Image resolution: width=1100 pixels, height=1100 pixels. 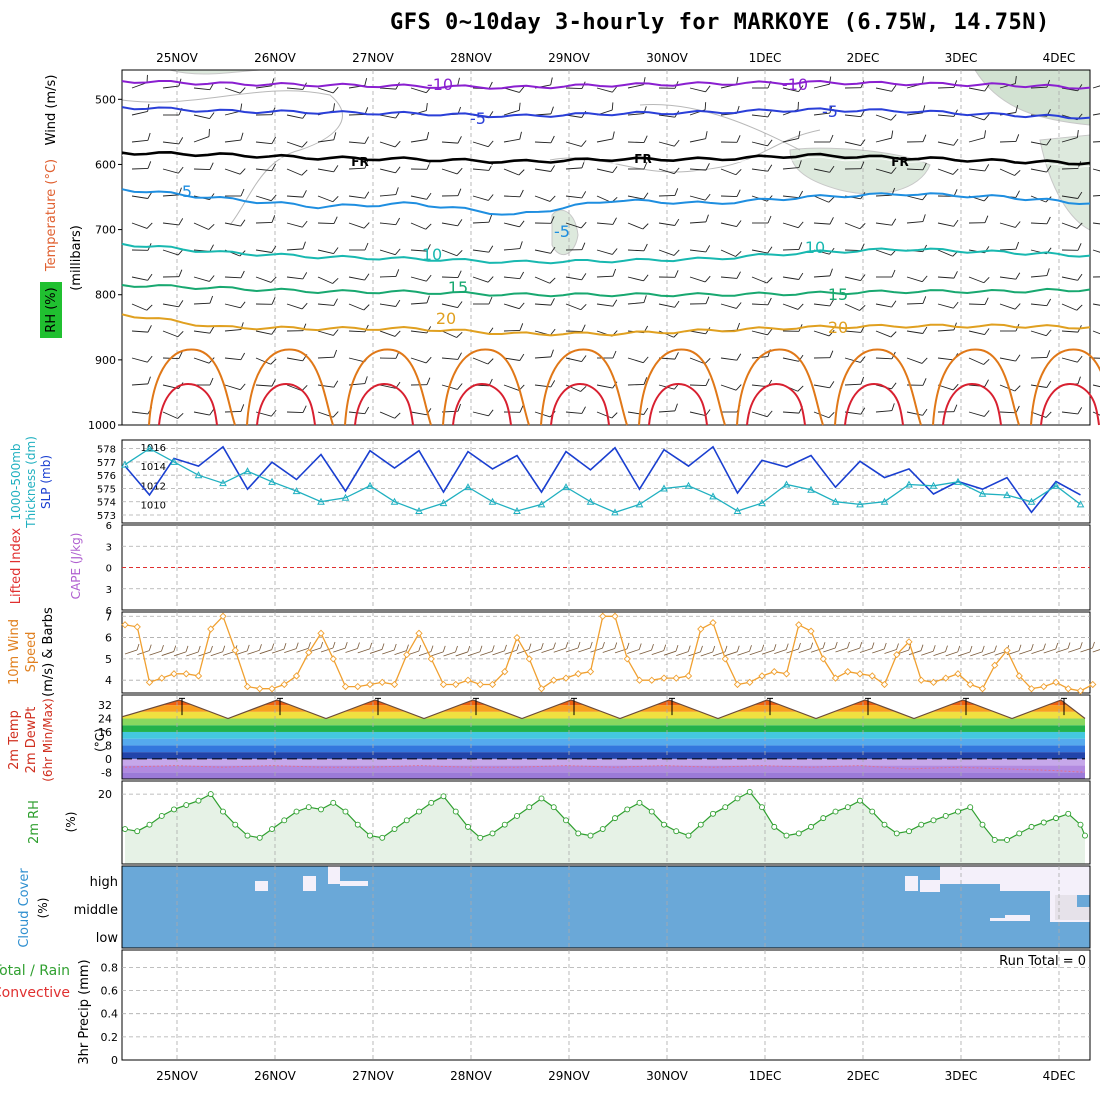 What do you see at coordinates (34, 822) in the screenshot?
I see `rh2m-ylabel-1: 2m RH` at bounding box center [34, 822].